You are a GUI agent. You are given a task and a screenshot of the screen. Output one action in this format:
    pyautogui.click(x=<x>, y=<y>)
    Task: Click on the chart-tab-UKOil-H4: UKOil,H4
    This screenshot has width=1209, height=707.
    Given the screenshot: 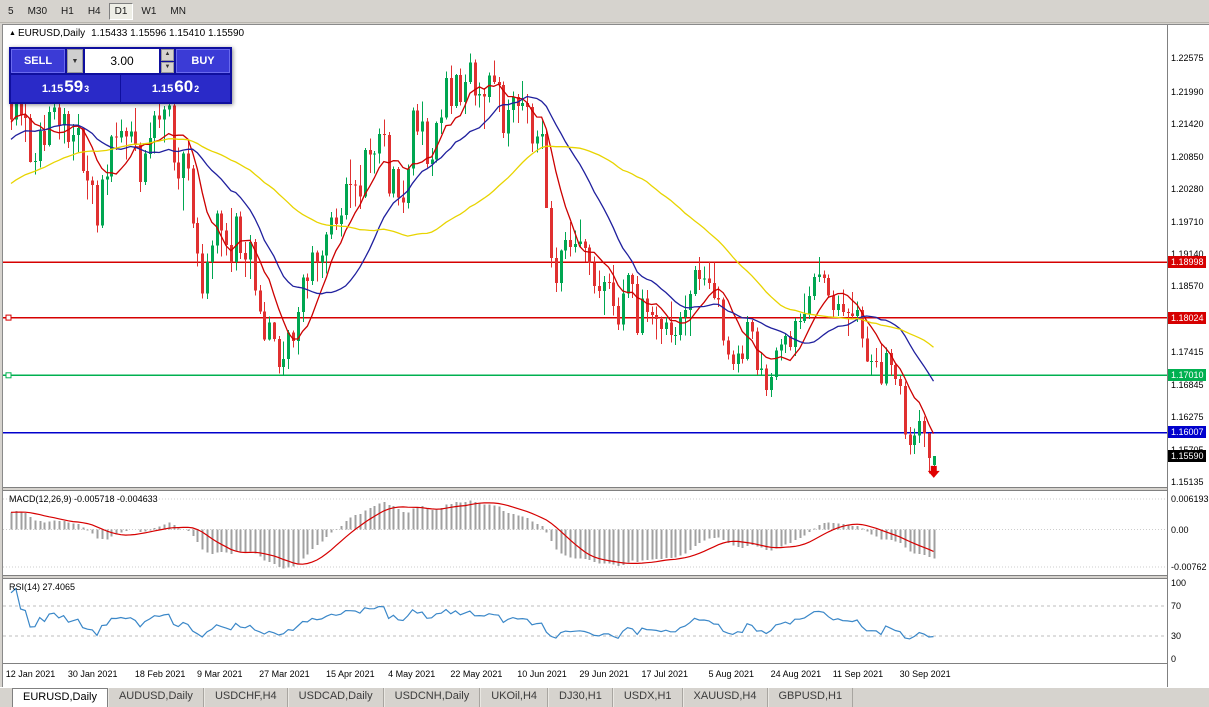 What is the action you would take?
    pyautogui.click(x=514, y=697)
    